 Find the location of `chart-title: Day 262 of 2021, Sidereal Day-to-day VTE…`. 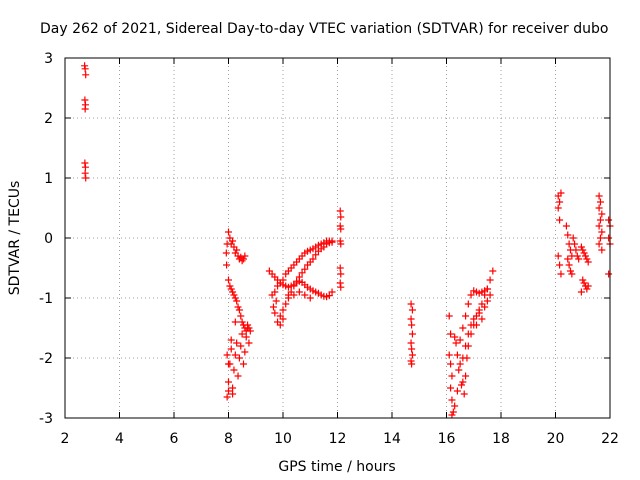

chart-title: Day 262 of 2021, Sidereal Day-to-day VTE… is located at coordinates (324, 29).